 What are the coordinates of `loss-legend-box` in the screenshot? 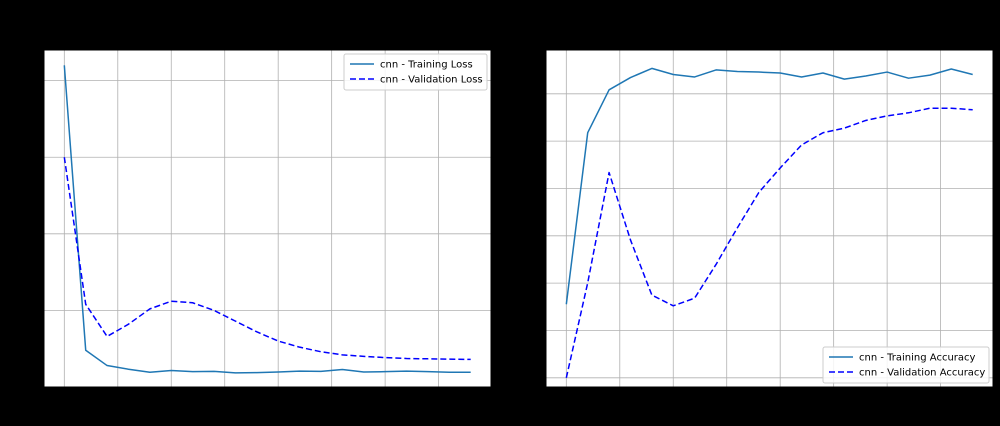 It's located at (415, 72).